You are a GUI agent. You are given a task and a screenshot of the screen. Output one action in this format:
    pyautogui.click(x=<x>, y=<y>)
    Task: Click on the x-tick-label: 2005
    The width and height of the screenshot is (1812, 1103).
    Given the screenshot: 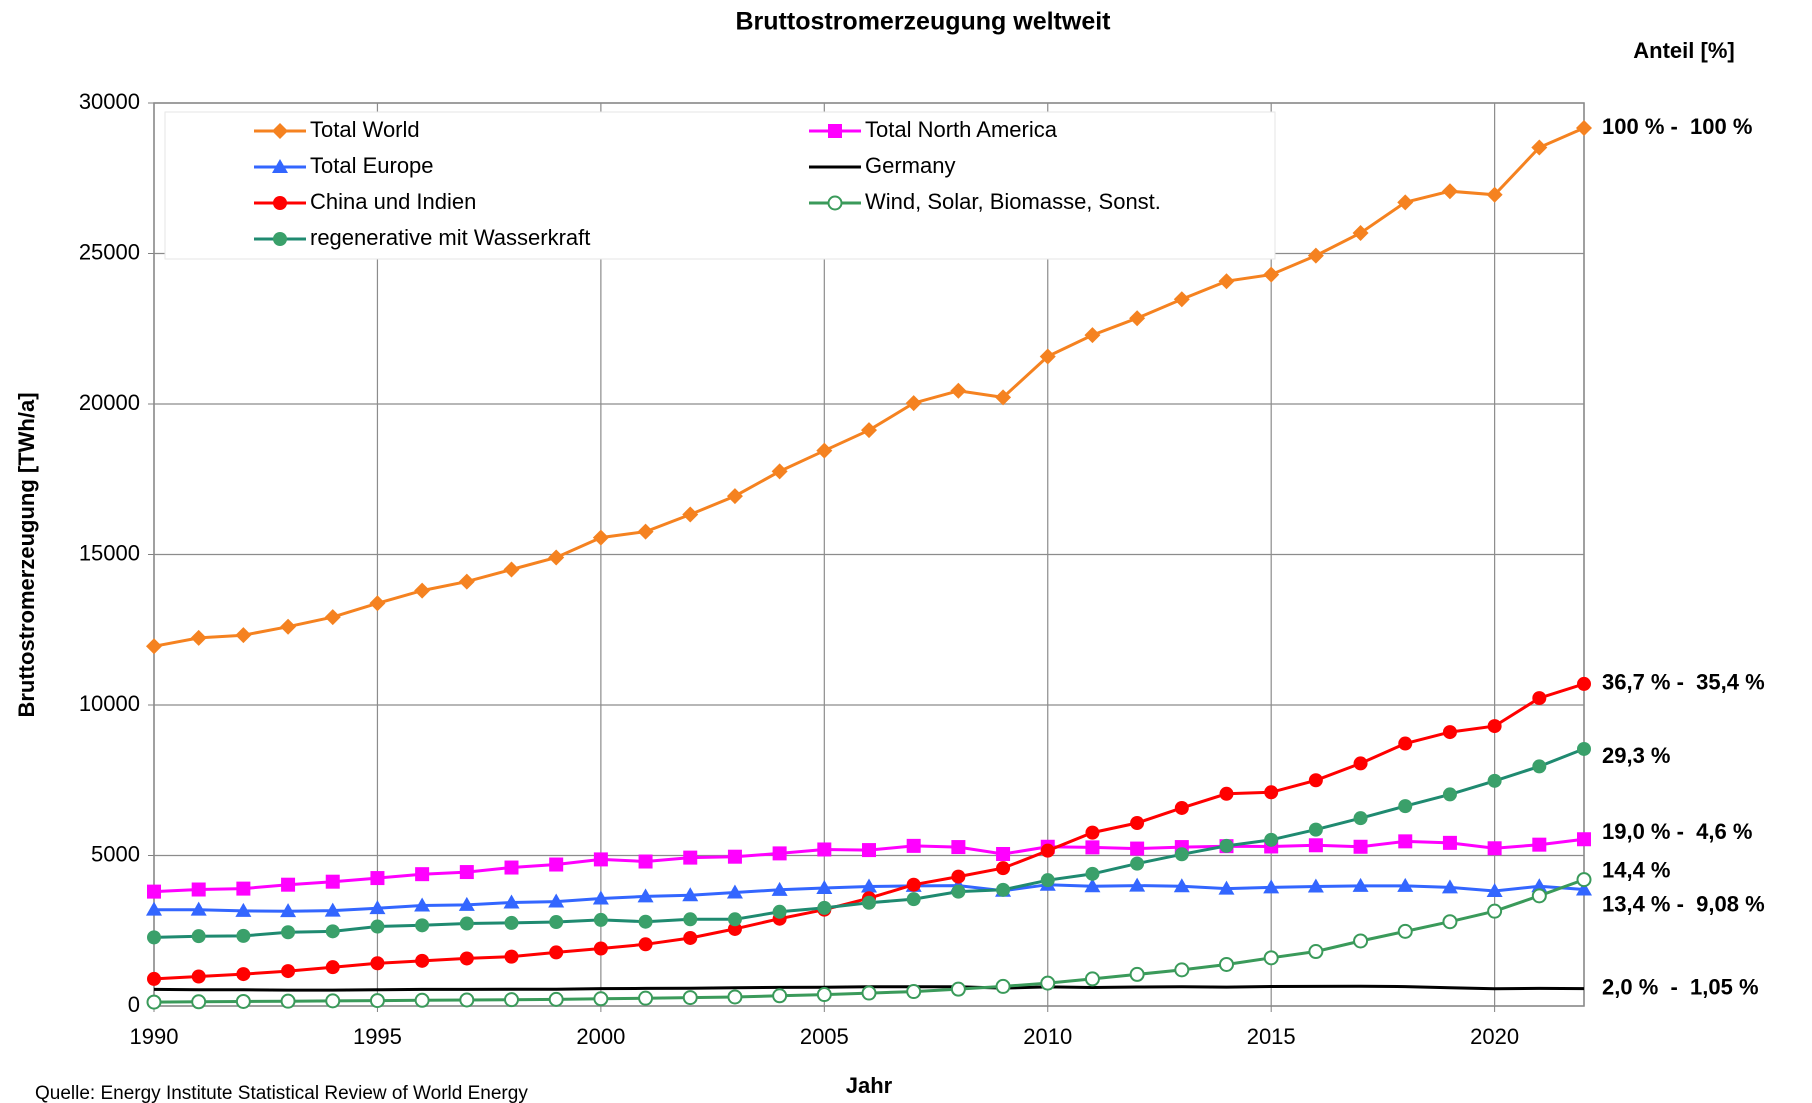 What is the action you would take?
    pyautogui.click(x=824, y=1036)
    